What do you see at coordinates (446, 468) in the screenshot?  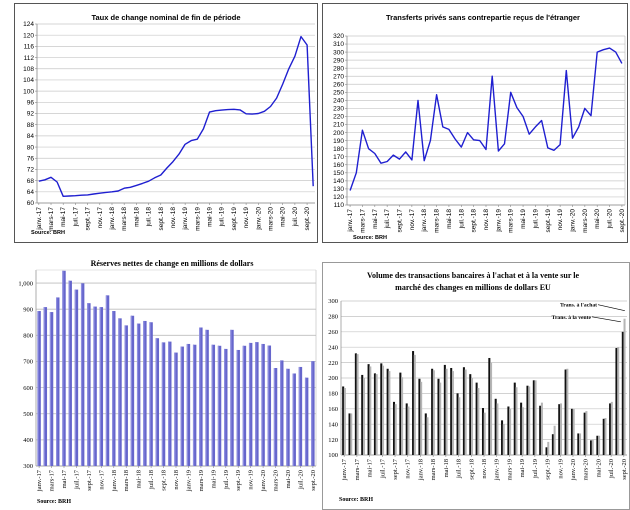 I see `x-tick-label: mai-18` at bounding box center [446, 468].